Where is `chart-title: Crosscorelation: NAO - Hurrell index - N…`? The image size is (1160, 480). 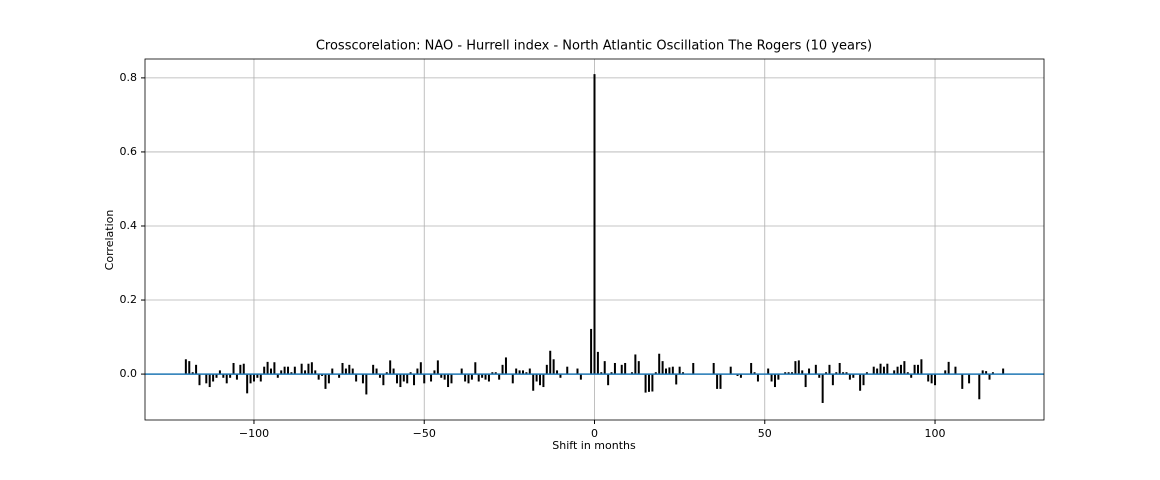 chart-title: Crosscorelation: NAO - Hurrell index - N… is located at coordinates (594, 46).